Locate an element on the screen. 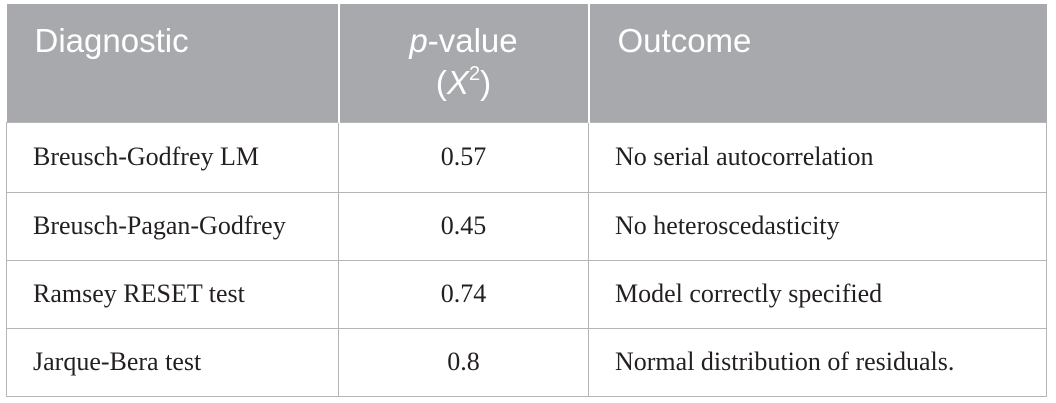 The width and height of the screenshot is (1056, 403). header-pvalue-x: X is located at coordinates (457, 82).